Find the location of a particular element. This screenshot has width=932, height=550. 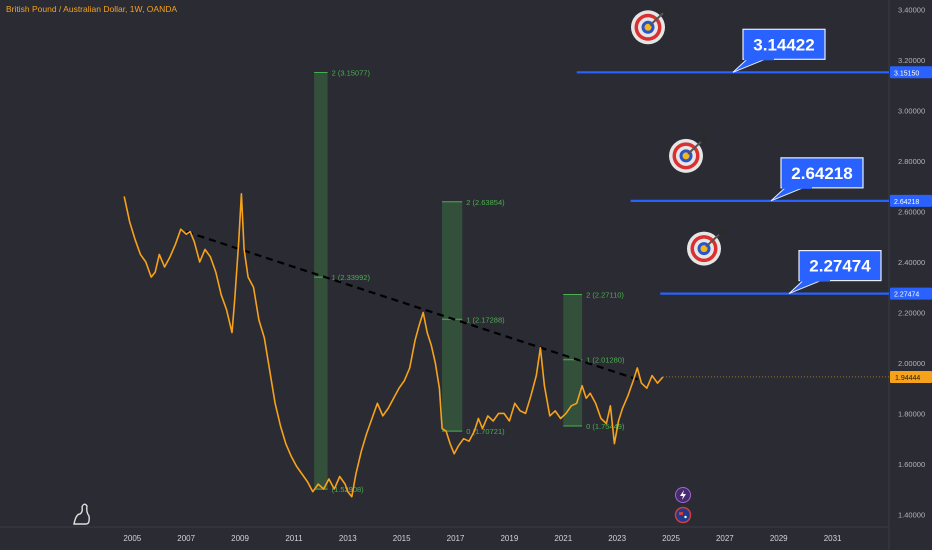

target-axis-label: 2.64218 is located at coordinates (906, 202).